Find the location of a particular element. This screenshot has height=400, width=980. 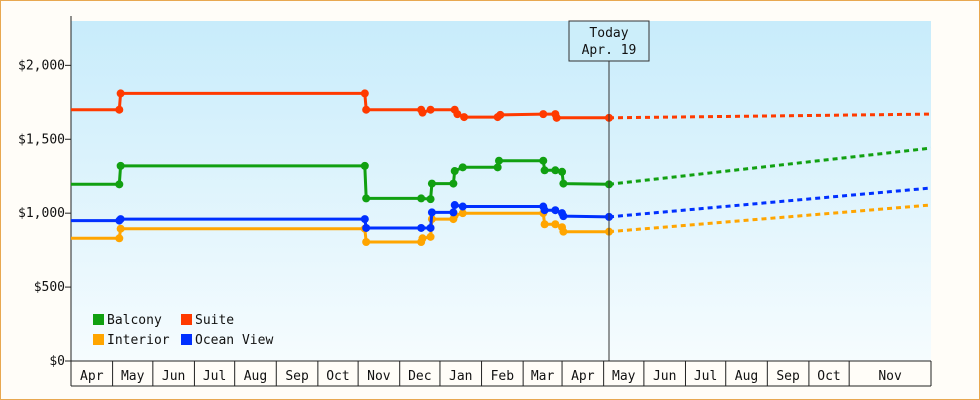

x-tick-label: Feb is located at coordinates (503, 376).